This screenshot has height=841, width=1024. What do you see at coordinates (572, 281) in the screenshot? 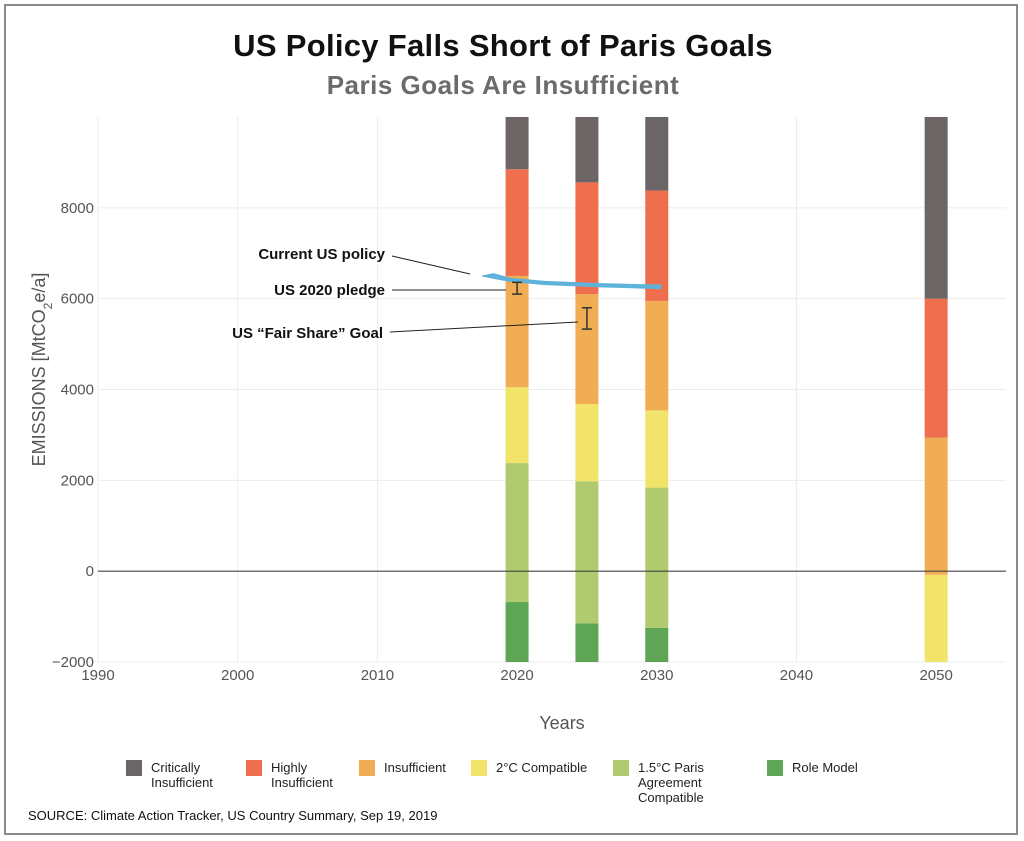
I see `current-policy-band` at bounding box center [572, 281].